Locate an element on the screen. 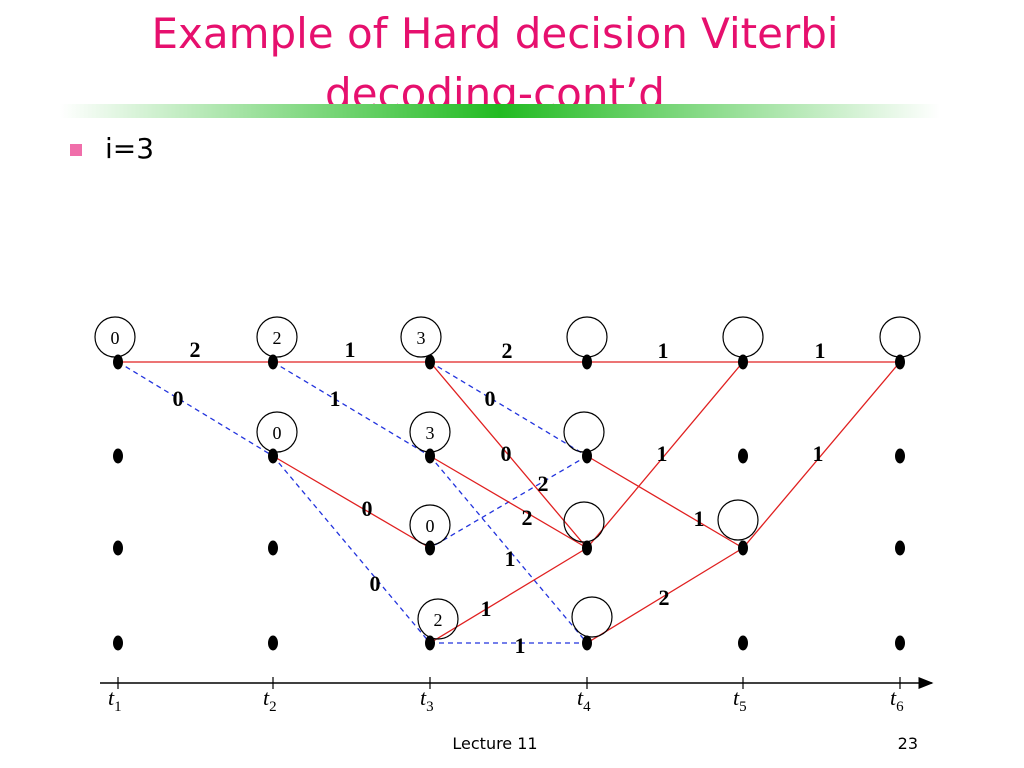  title-underline is located at coordinates (500, 111).